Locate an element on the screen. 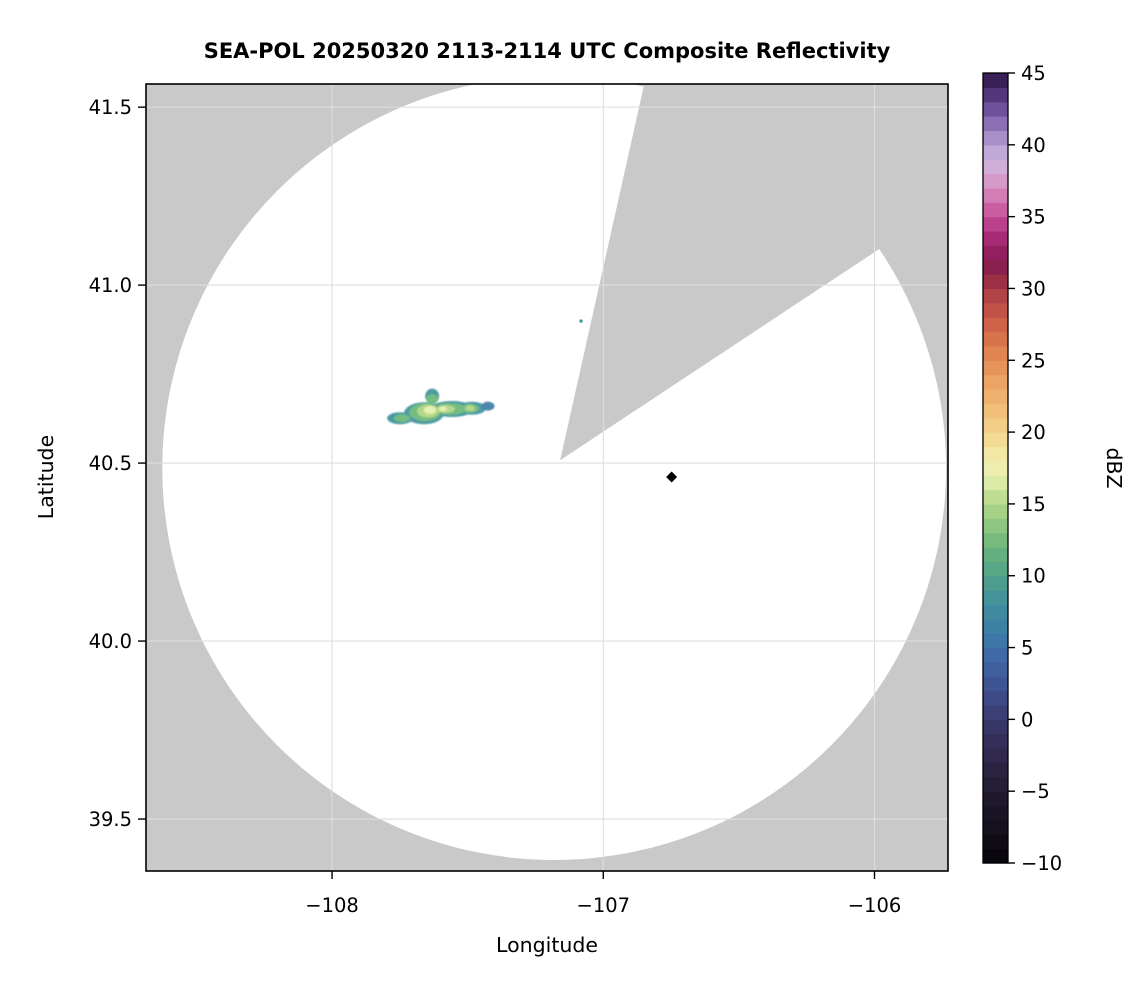 The image size is (1146, 994). x-axis: −108 −107 −106 is located at coordinates (603, 894).